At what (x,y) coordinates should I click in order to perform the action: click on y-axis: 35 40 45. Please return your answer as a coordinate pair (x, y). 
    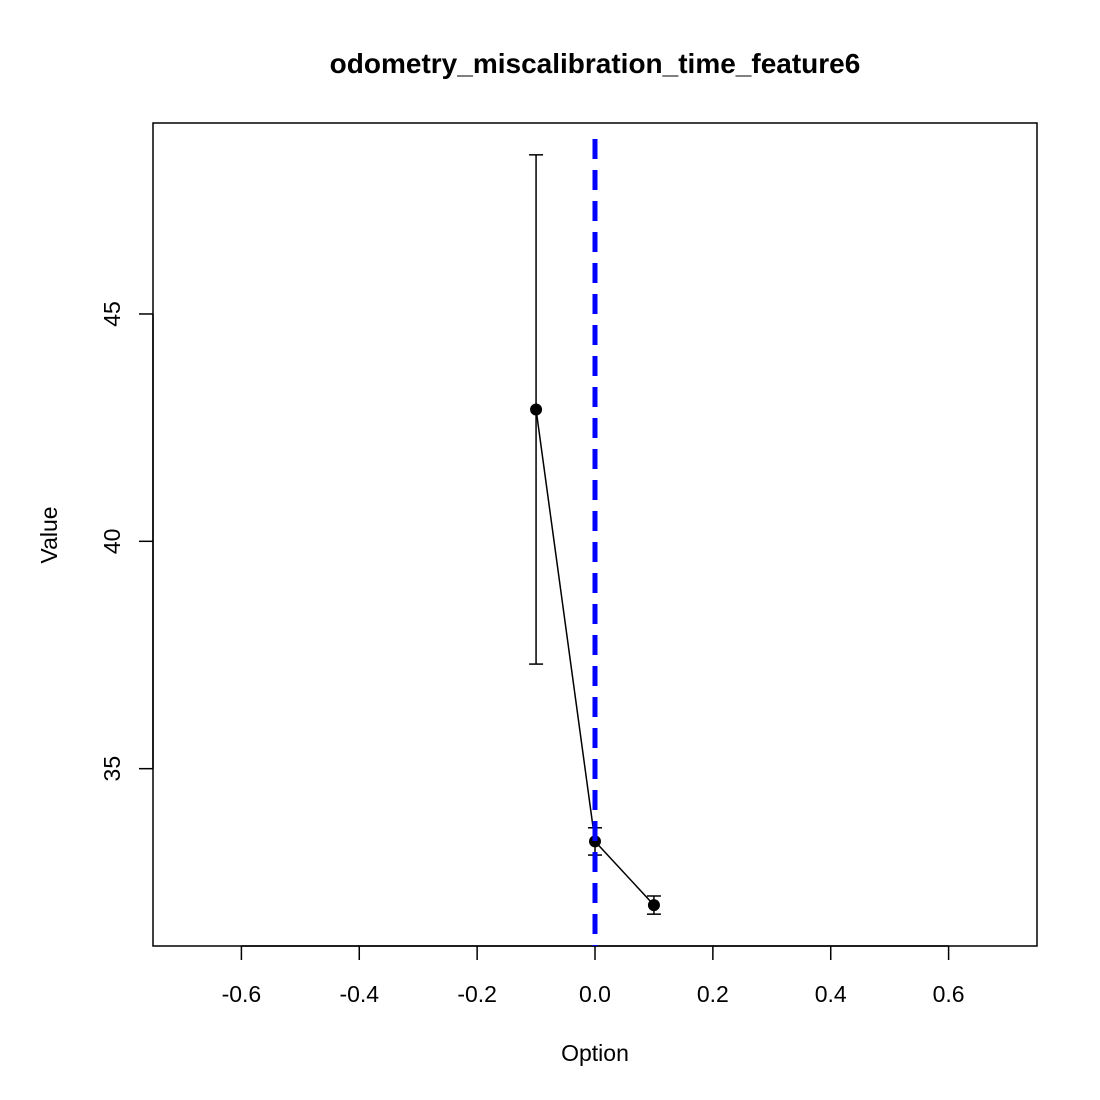
    Looking at the image, I should click on (126, 541).